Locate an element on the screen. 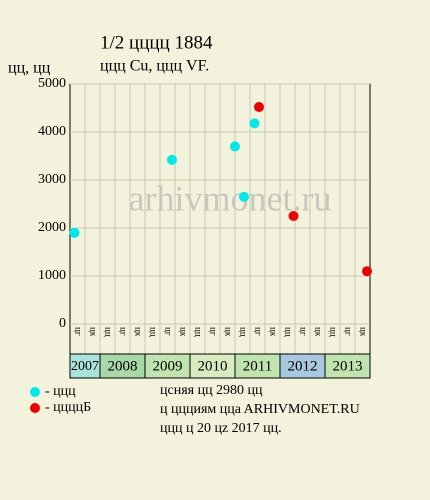 This screenshot has height=500, width=430. info-text: ццц ц 20 цz 2017 цц. is located at coordinates (221, 428).